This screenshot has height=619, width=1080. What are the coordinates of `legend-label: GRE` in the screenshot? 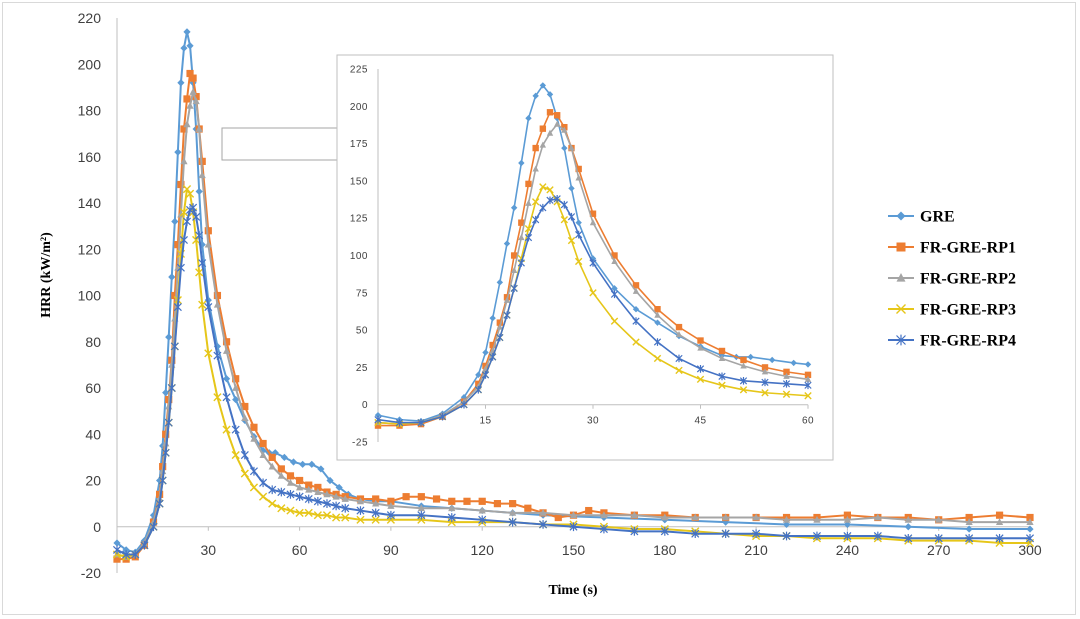 It's located at (937, 217).